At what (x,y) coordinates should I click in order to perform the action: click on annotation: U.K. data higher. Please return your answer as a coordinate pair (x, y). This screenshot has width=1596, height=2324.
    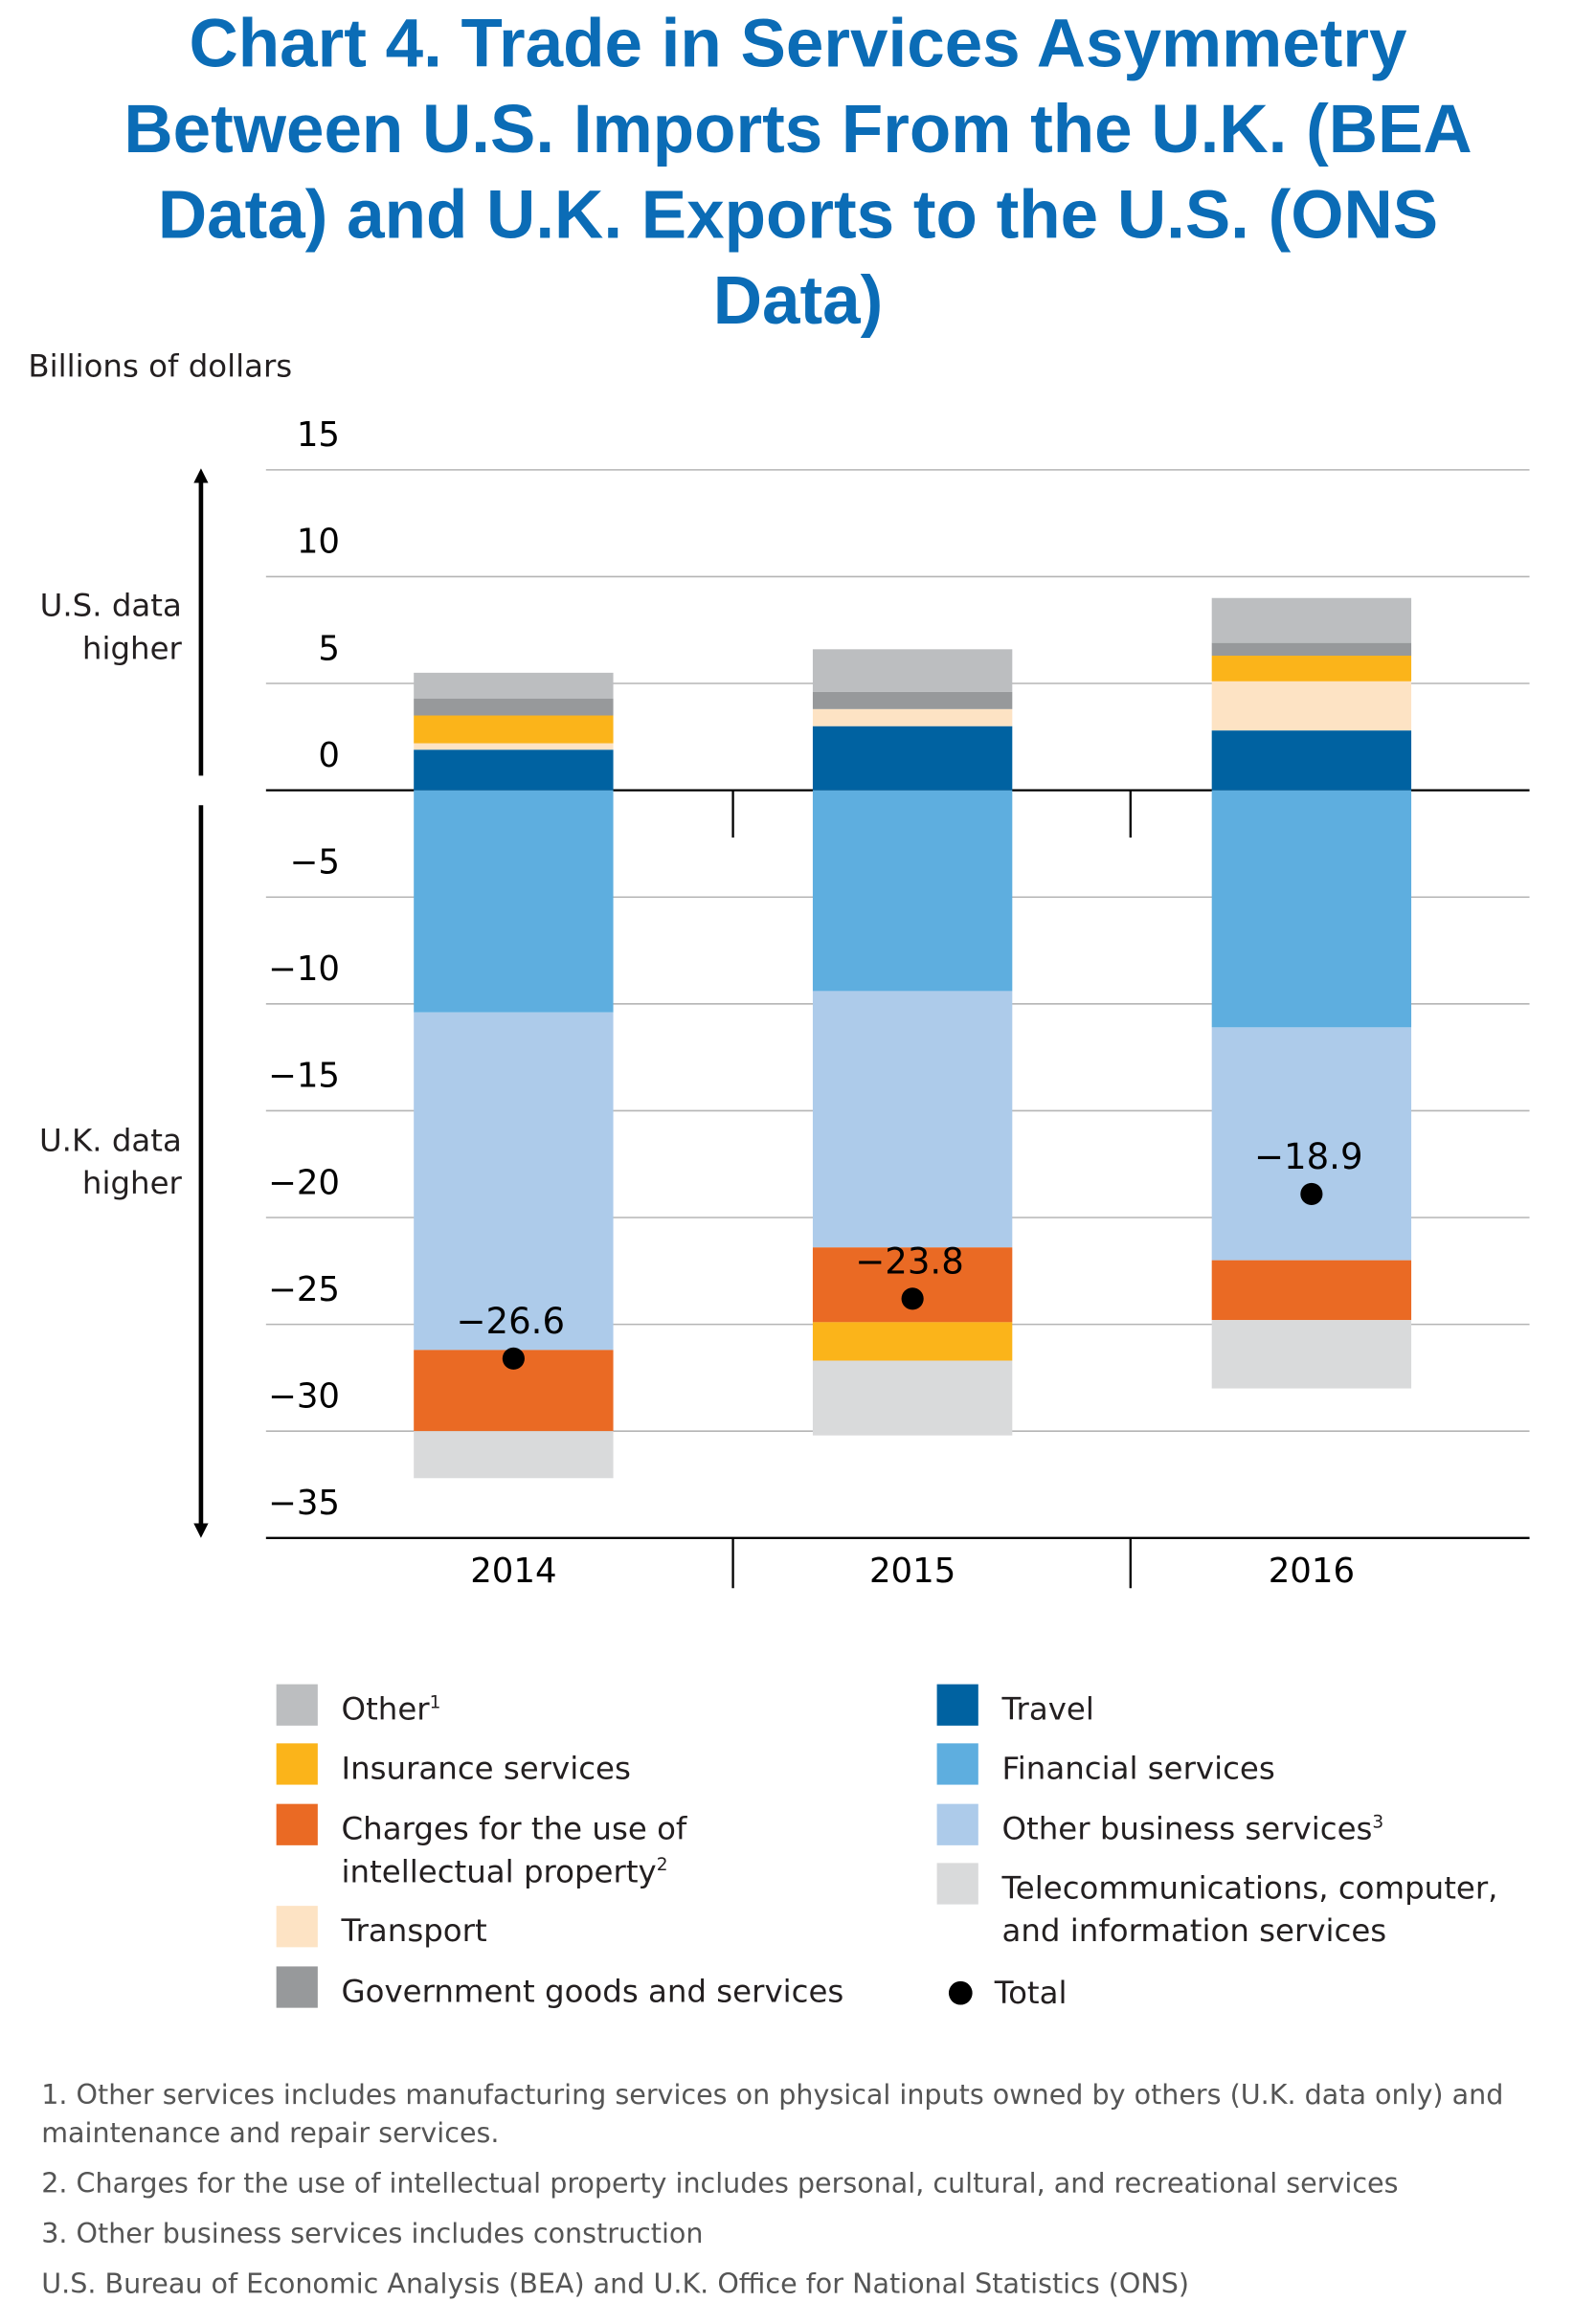
    Looking at the image, I should click on (110, 1162).